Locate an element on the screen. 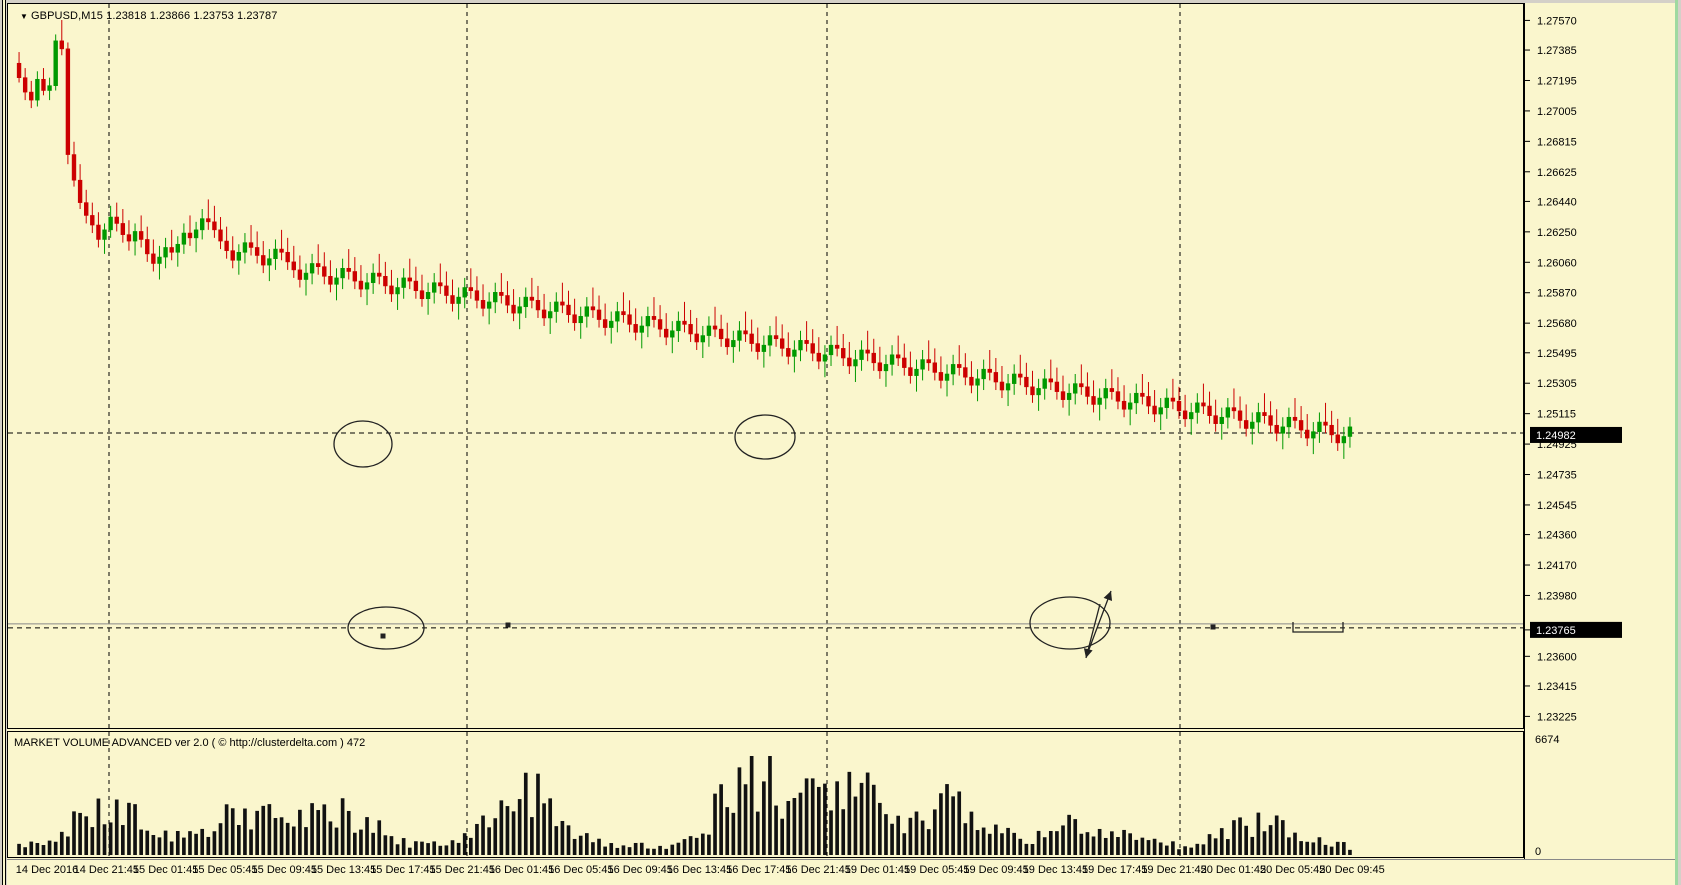  time-axis-label: 14 Dec 21:45 is located at coordinates (106, 870).